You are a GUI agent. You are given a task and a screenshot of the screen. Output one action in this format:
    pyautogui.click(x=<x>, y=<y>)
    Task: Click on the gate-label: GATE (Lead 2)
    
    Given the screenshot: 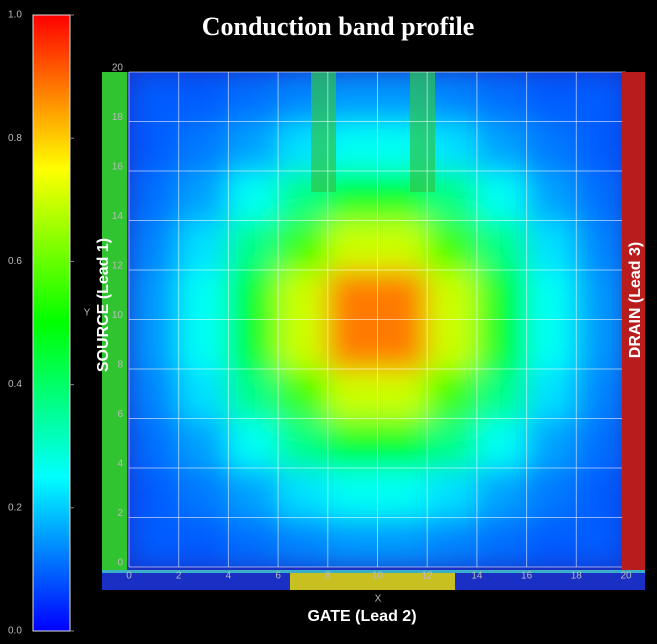 What is the action you would take?
    pyautogui.click(x=361, y=616)
    